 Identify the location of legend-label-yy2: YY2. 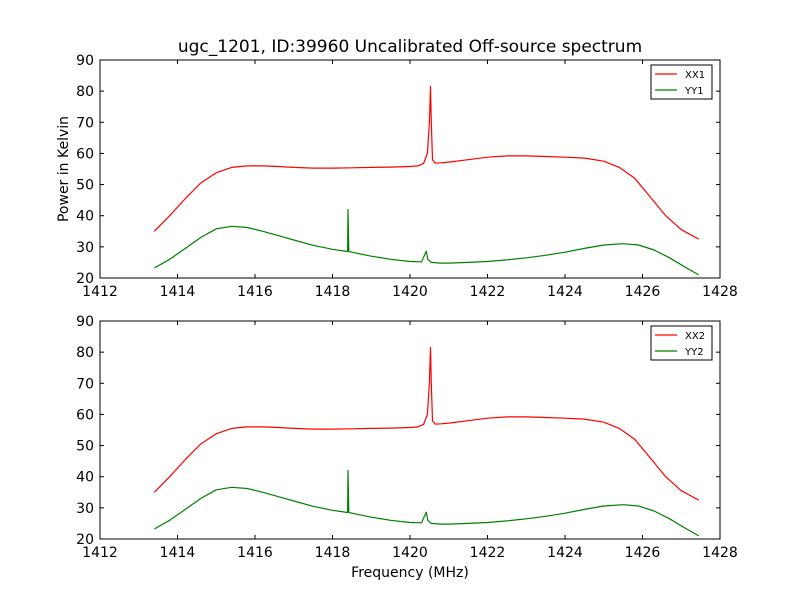
(694, 352).